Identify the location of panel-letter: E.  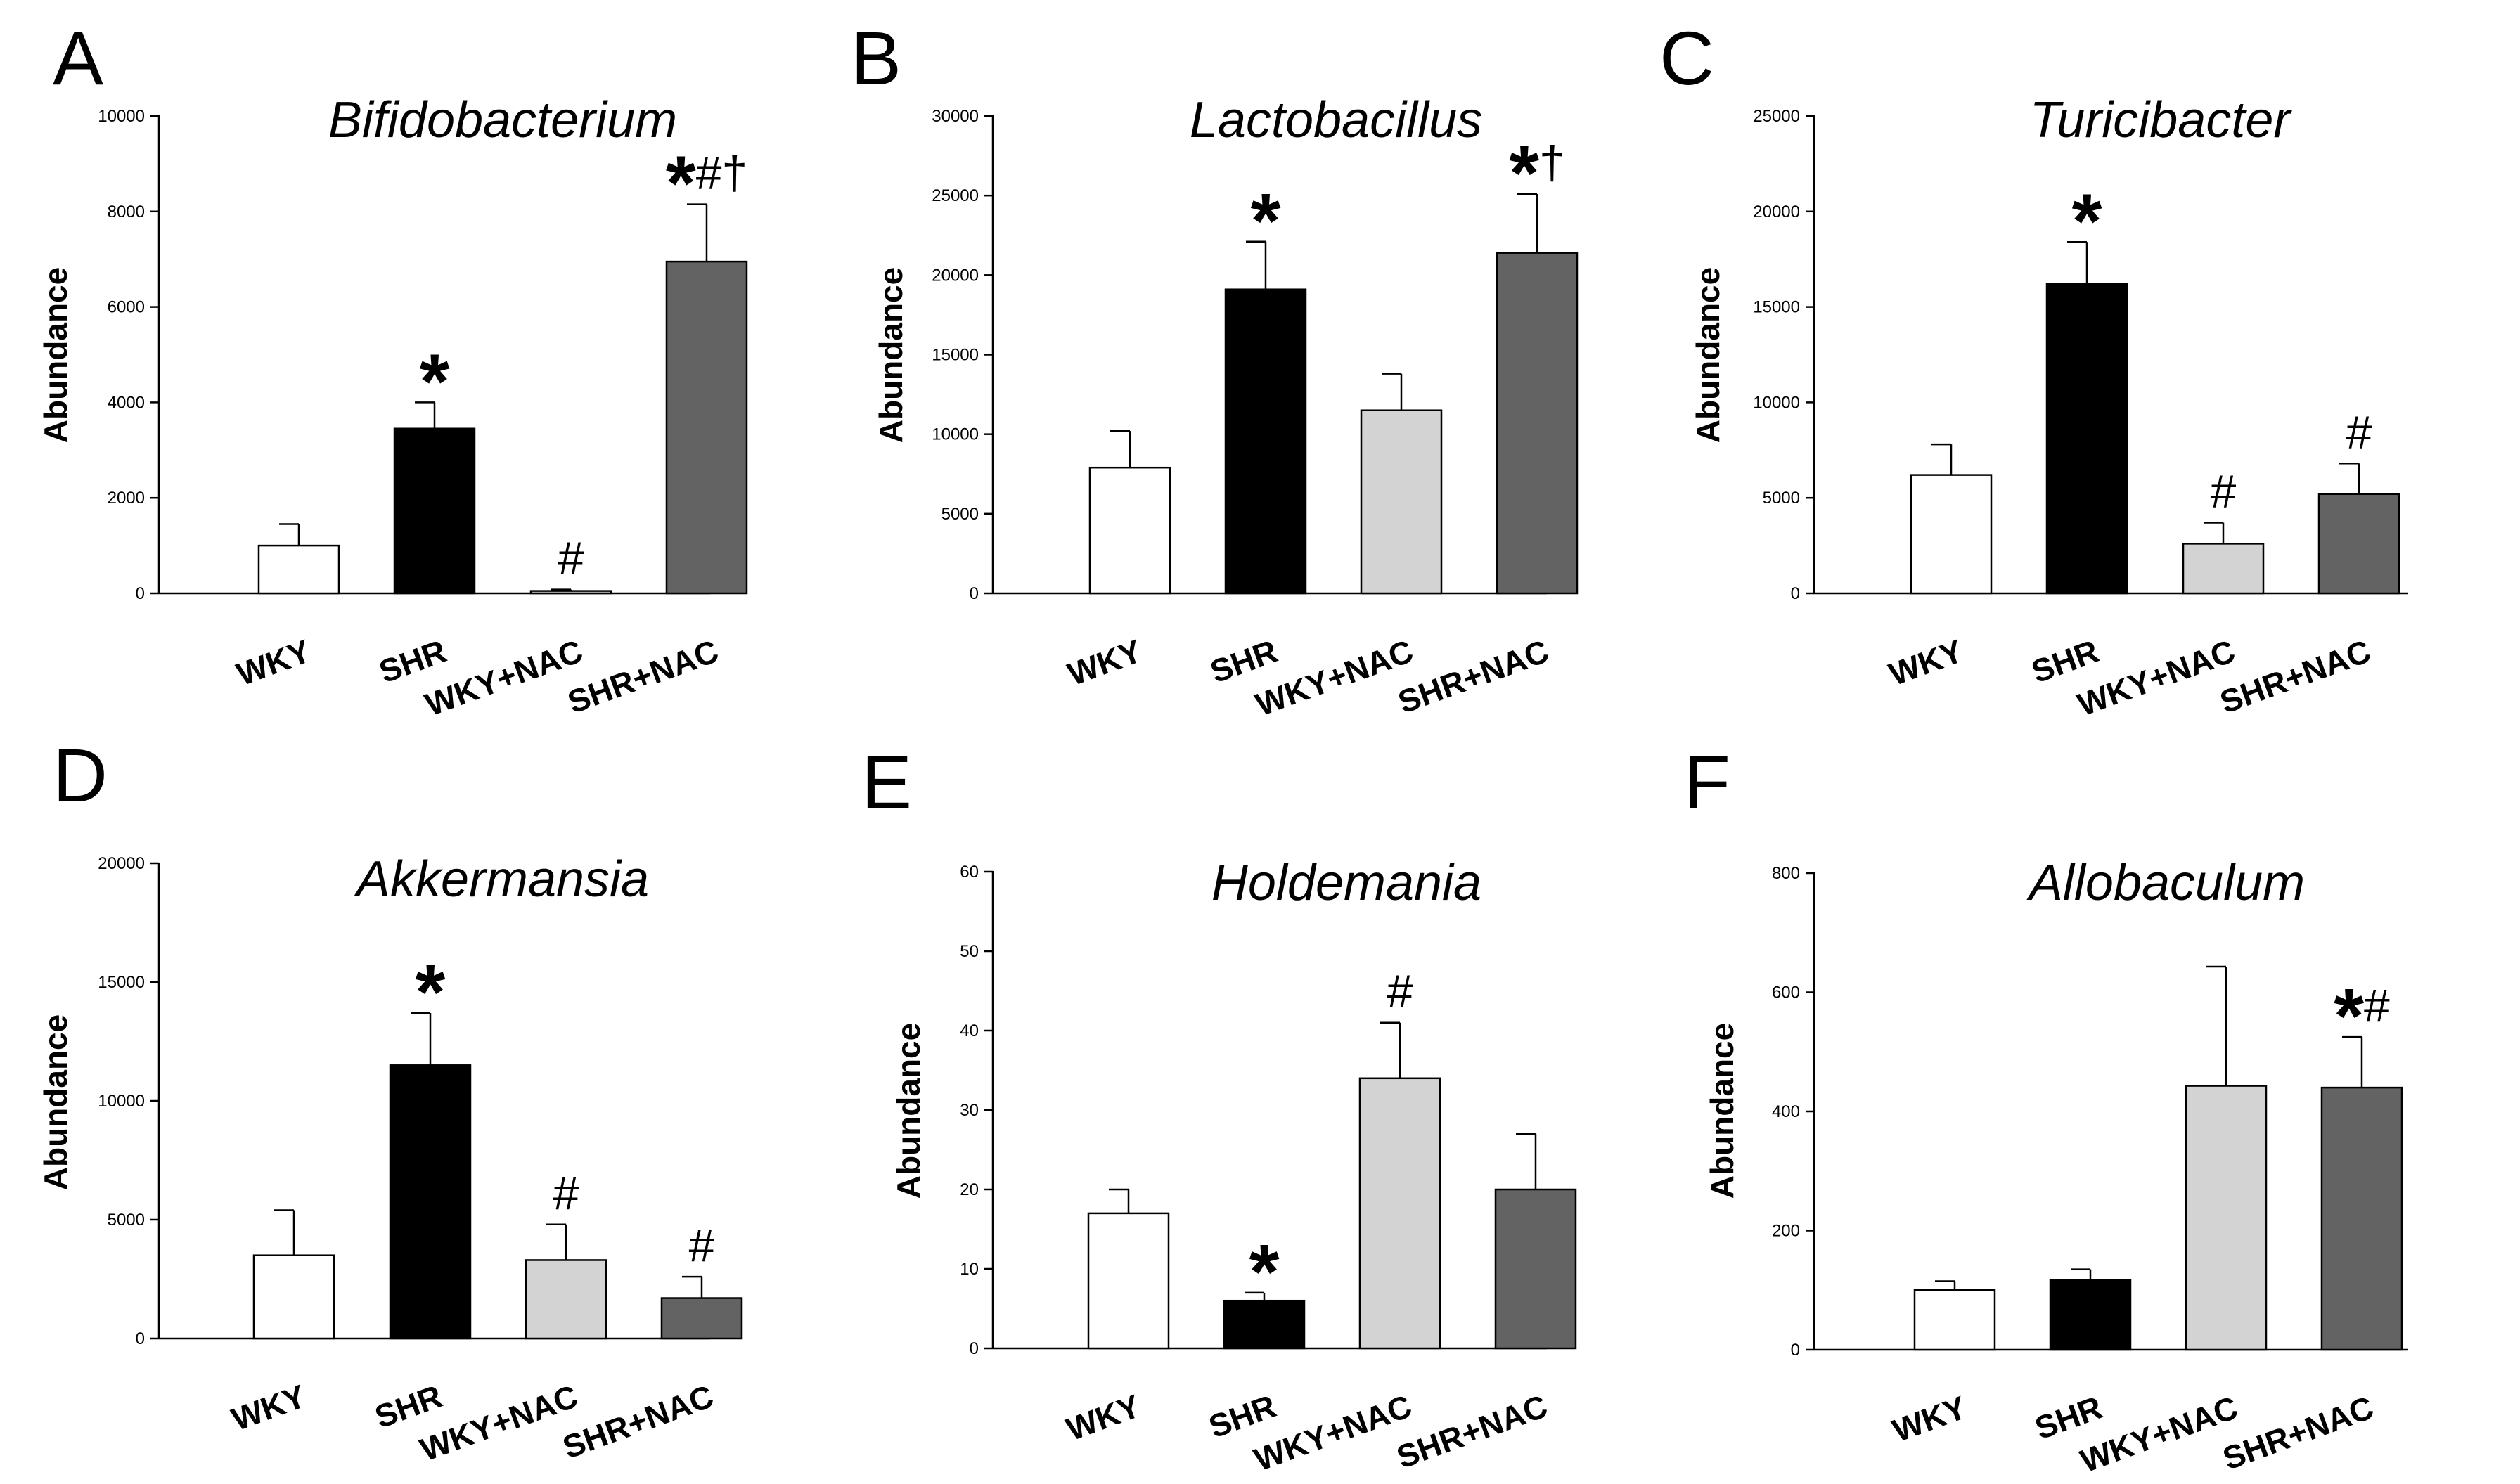
(886, 782).